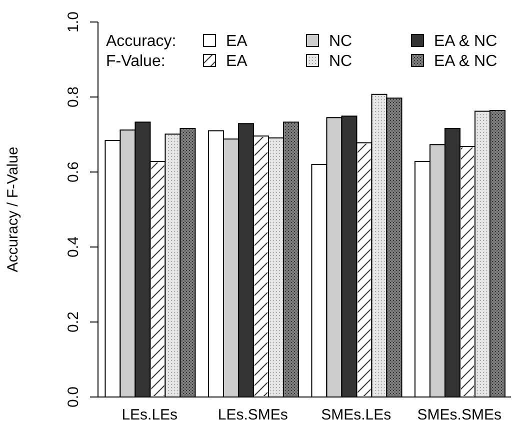  Describe the element at coordinates (136, 62) in the screenshot. I see `annotation: F-Value:` at that location.